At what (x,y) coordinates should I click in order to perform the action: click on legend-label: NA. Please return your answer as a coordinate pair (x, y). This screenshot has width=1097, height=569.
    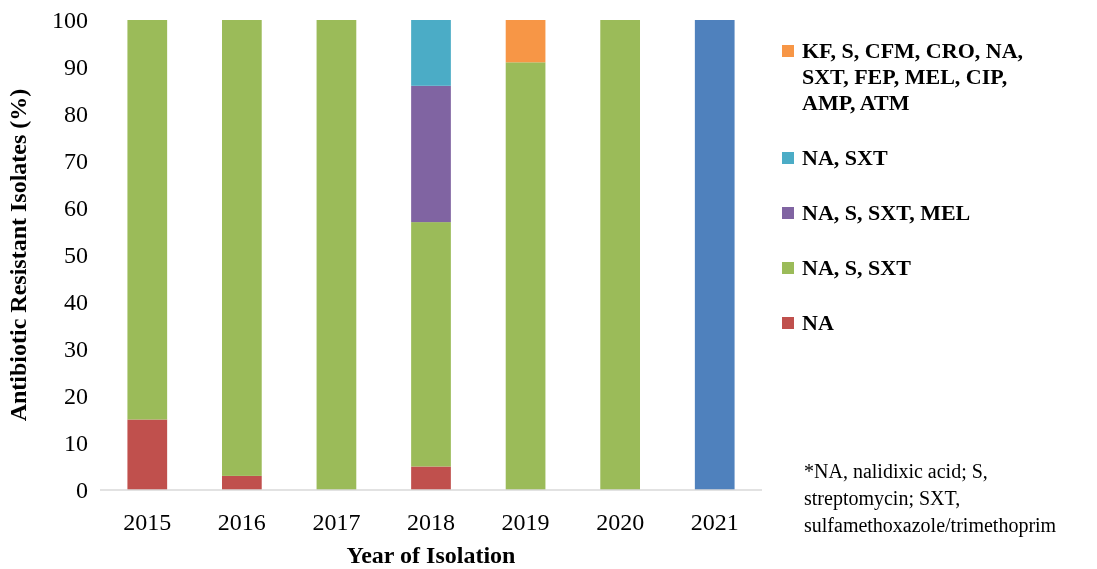
    Looking at the image, I should click on (818, 322).